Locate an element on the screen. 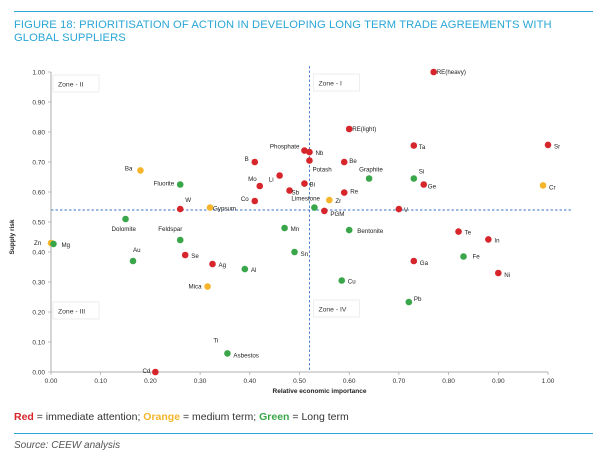 Image resolution: width=607 pixels, height=461 pixels. zone-box is located at coordinates (76, 310).